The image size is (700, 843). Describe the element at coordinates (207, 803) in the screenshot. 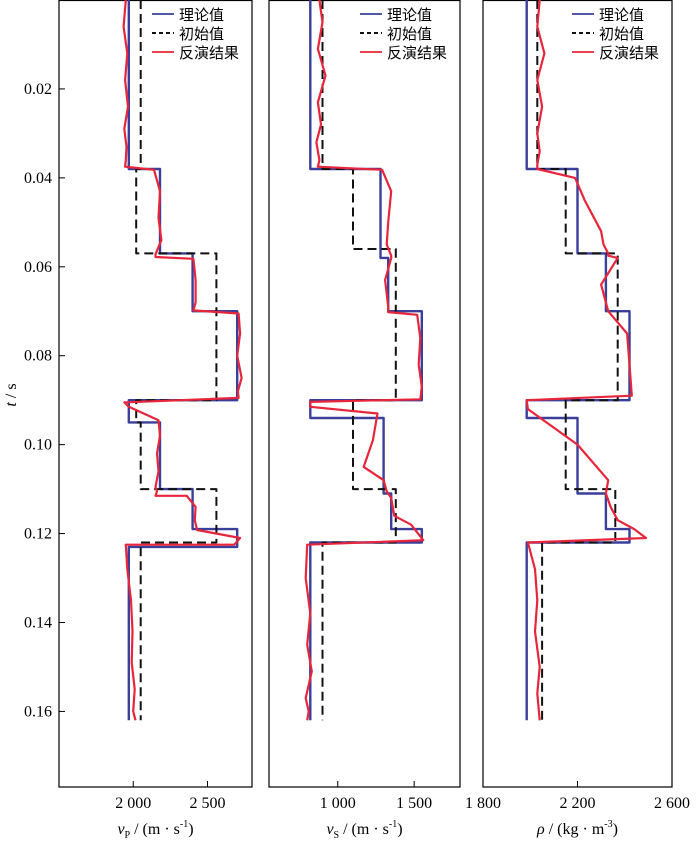

I see `x-tick-label: 2 500` at that location.